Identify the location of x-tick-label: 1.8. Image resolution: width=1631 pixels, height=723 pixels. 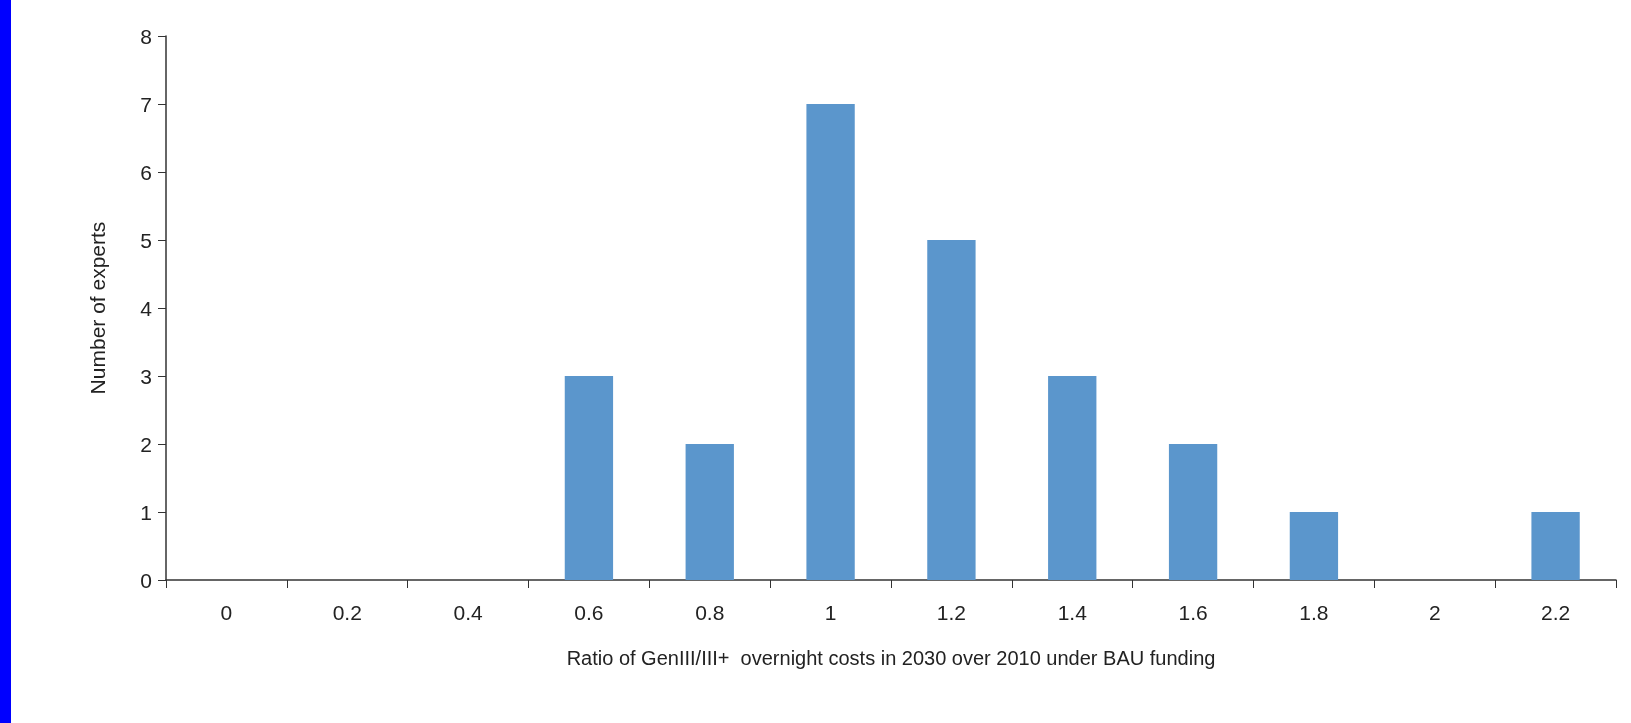
(1314, 612).